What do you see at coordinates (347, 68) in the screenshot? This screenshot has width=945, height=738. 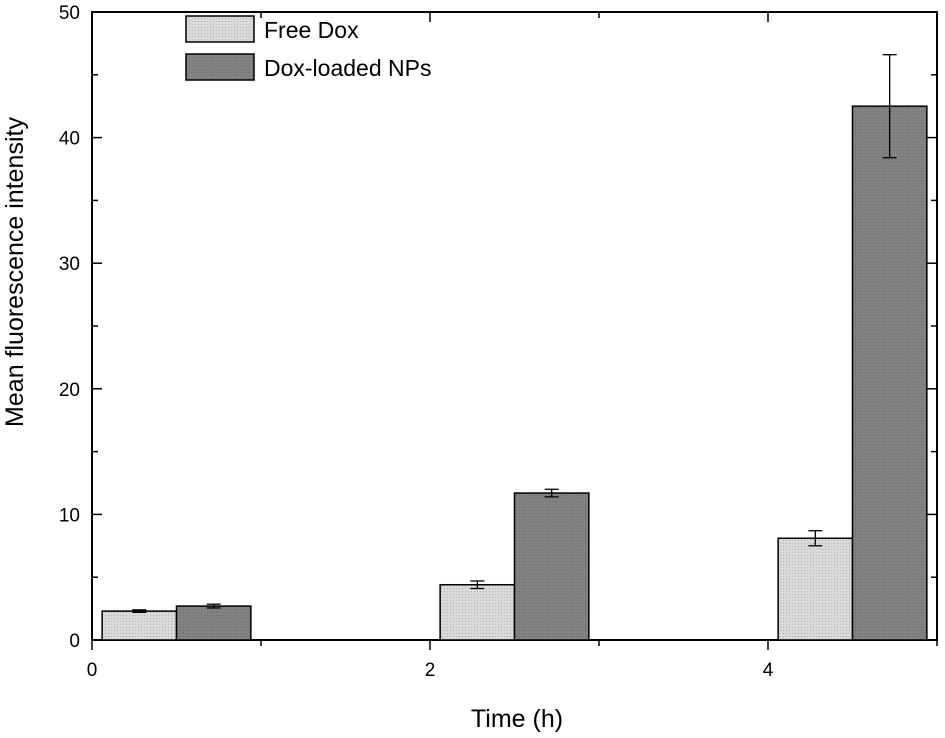 I see `legend-label: Dox-loaded NPs` at bounding box center [347, 68].